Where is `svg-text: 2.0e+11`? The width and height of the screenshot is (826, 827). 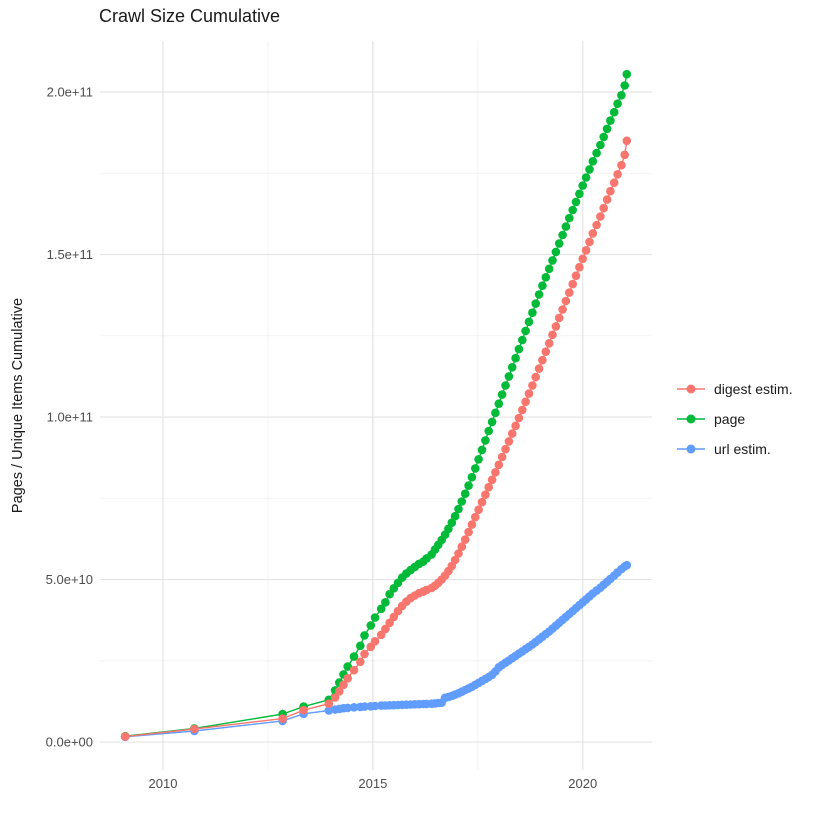 svg-text: 2.0e+11 is located at coordinates (70, 92).